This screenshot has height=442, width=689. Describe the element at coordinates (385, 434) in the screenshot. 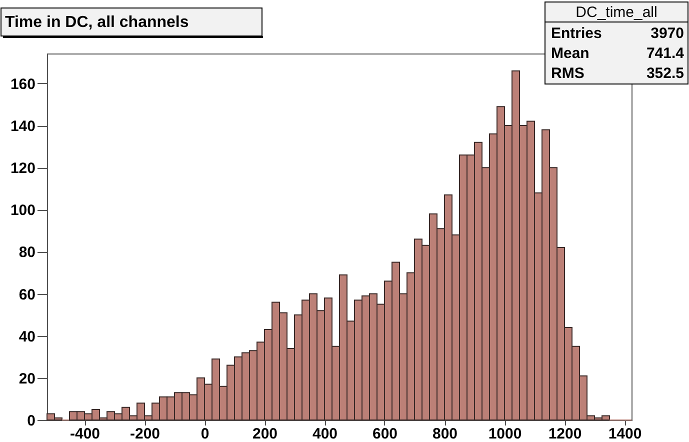

I see `x-tick-label: 600` at that location.